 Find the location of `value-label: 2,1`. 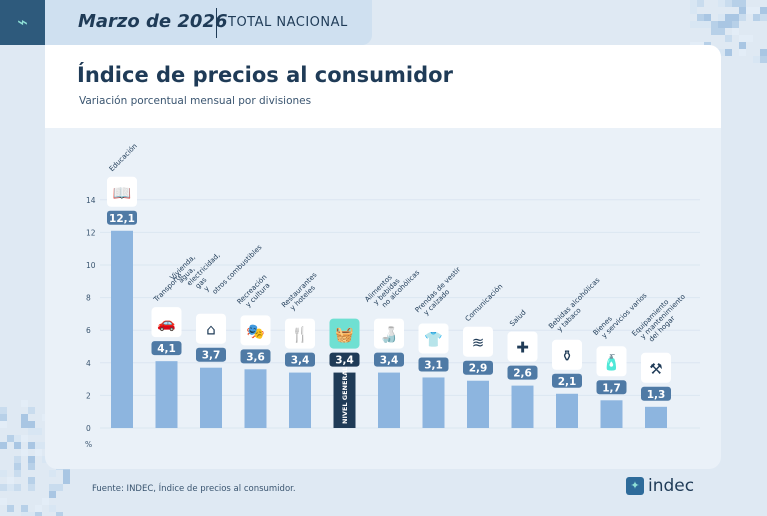

value-label: 2,1 is located at coordinates (567, 382).